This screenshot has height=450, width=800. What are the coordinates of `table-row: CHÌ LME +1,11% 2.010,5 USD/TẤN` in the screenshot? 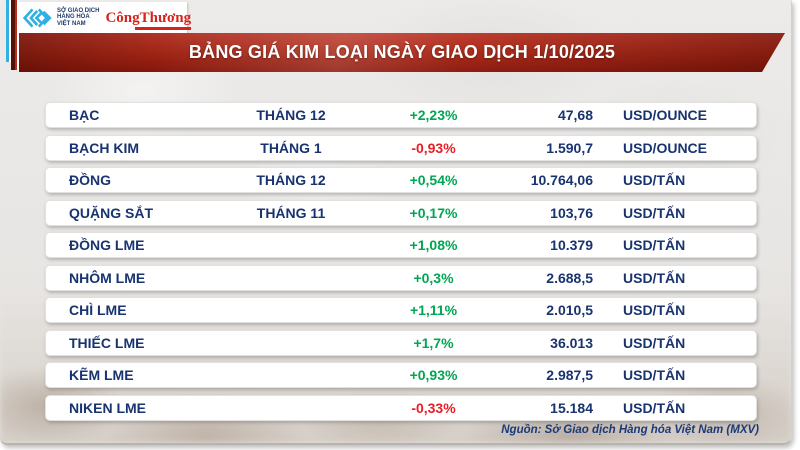 It's located at (401, 310).